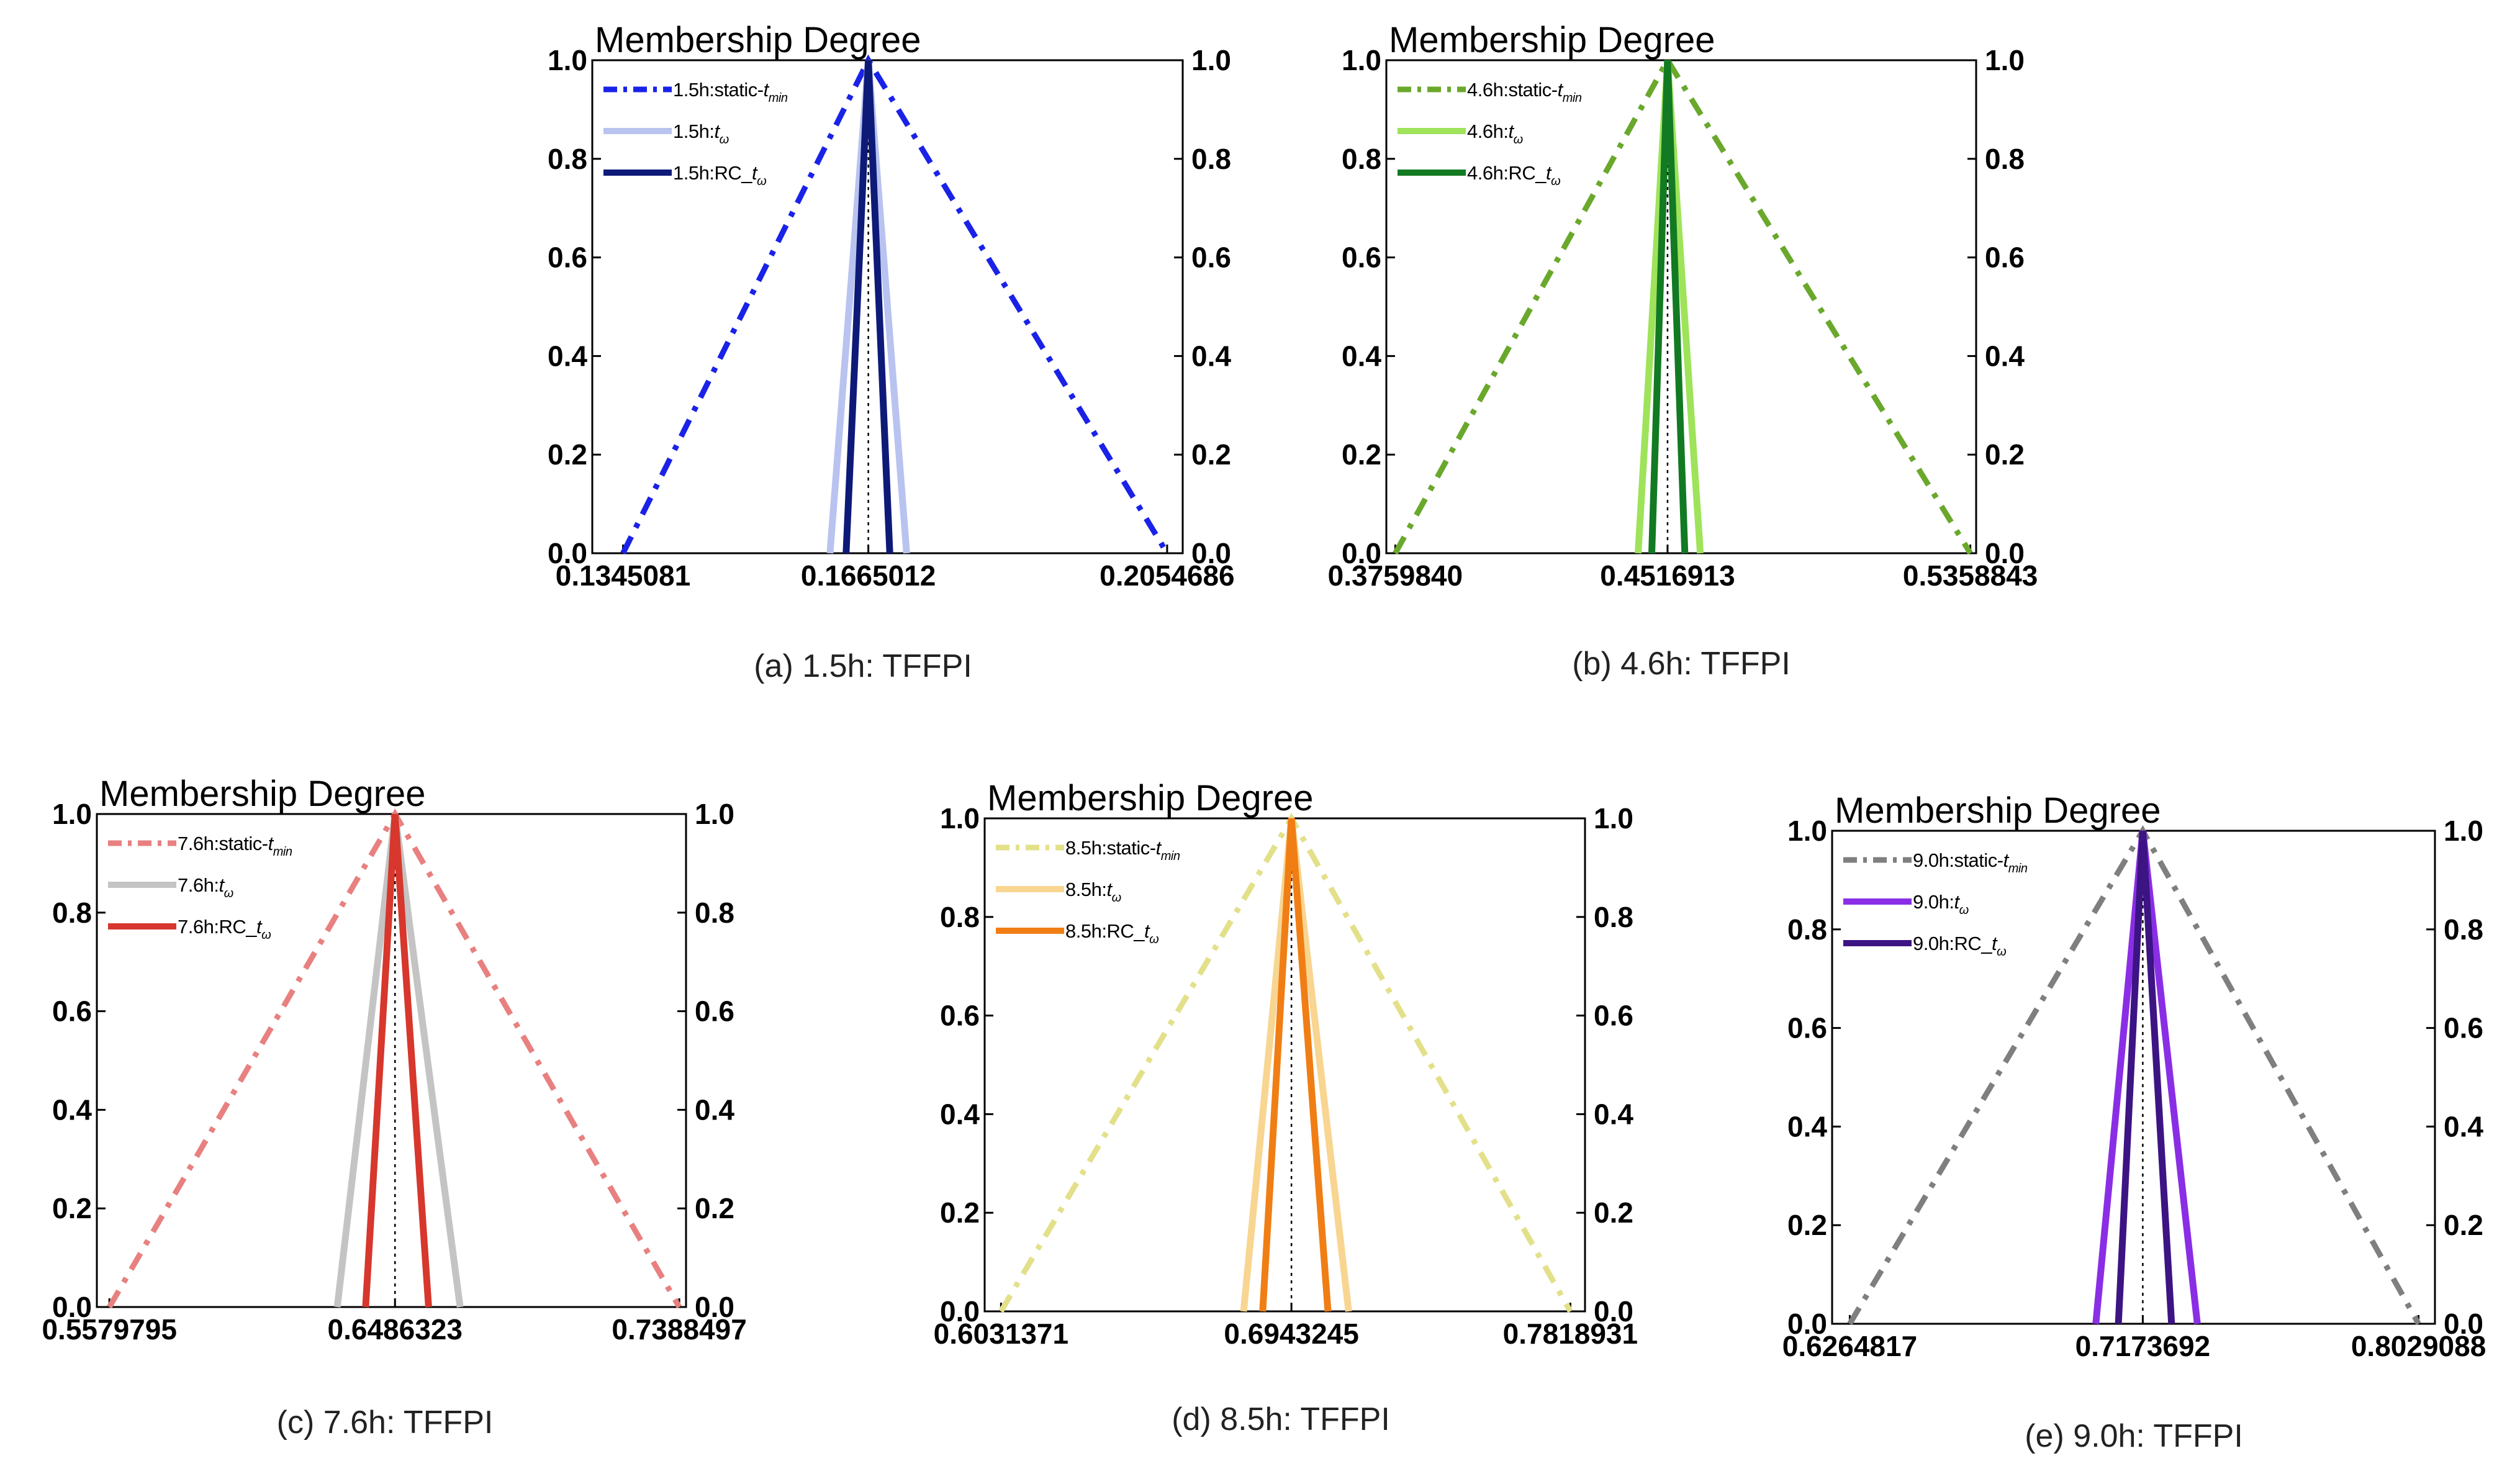 The image size is (2520, 1461). Describe the element at coordinates (235, 846) in the screenshot. I see `legend-label-1: 7.6h:static-tmin` at that location.